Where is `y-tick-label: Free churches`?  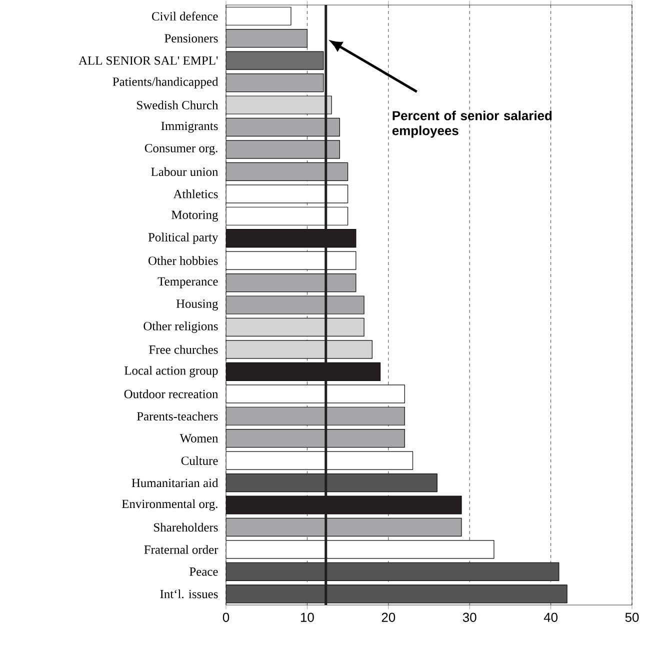 y-tick-label: Free churches is located at coordinates (183, 349).